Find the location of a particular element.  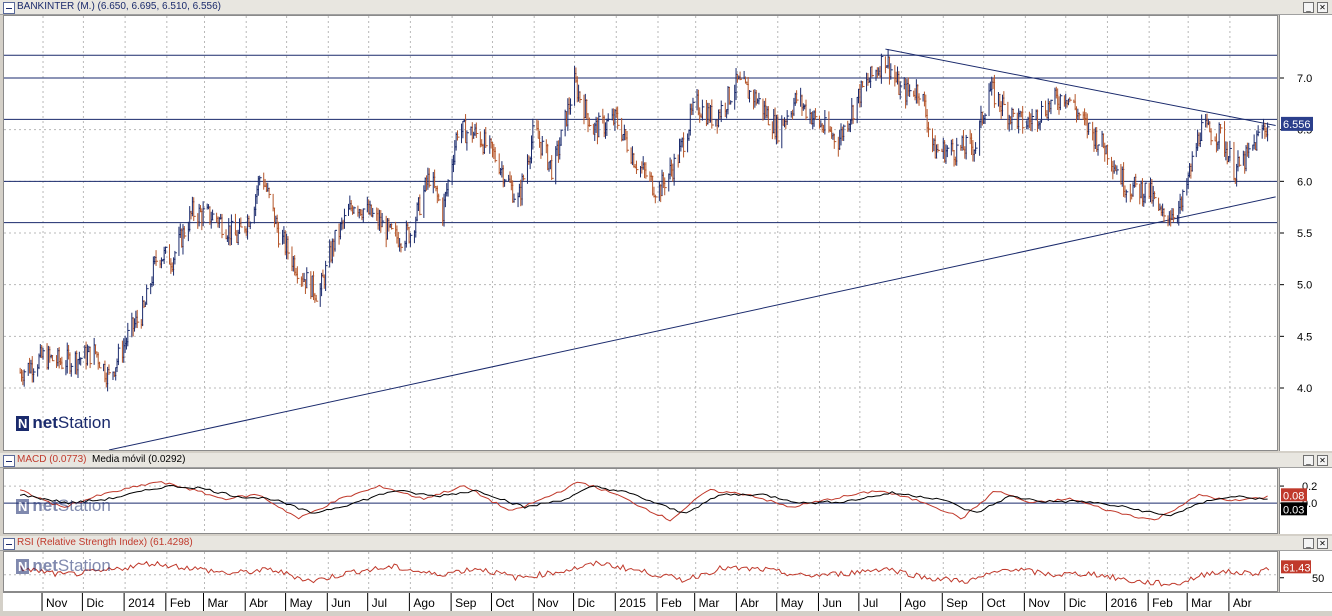

rsi-tick-label: 50 is located at coordinates (1318, 579).